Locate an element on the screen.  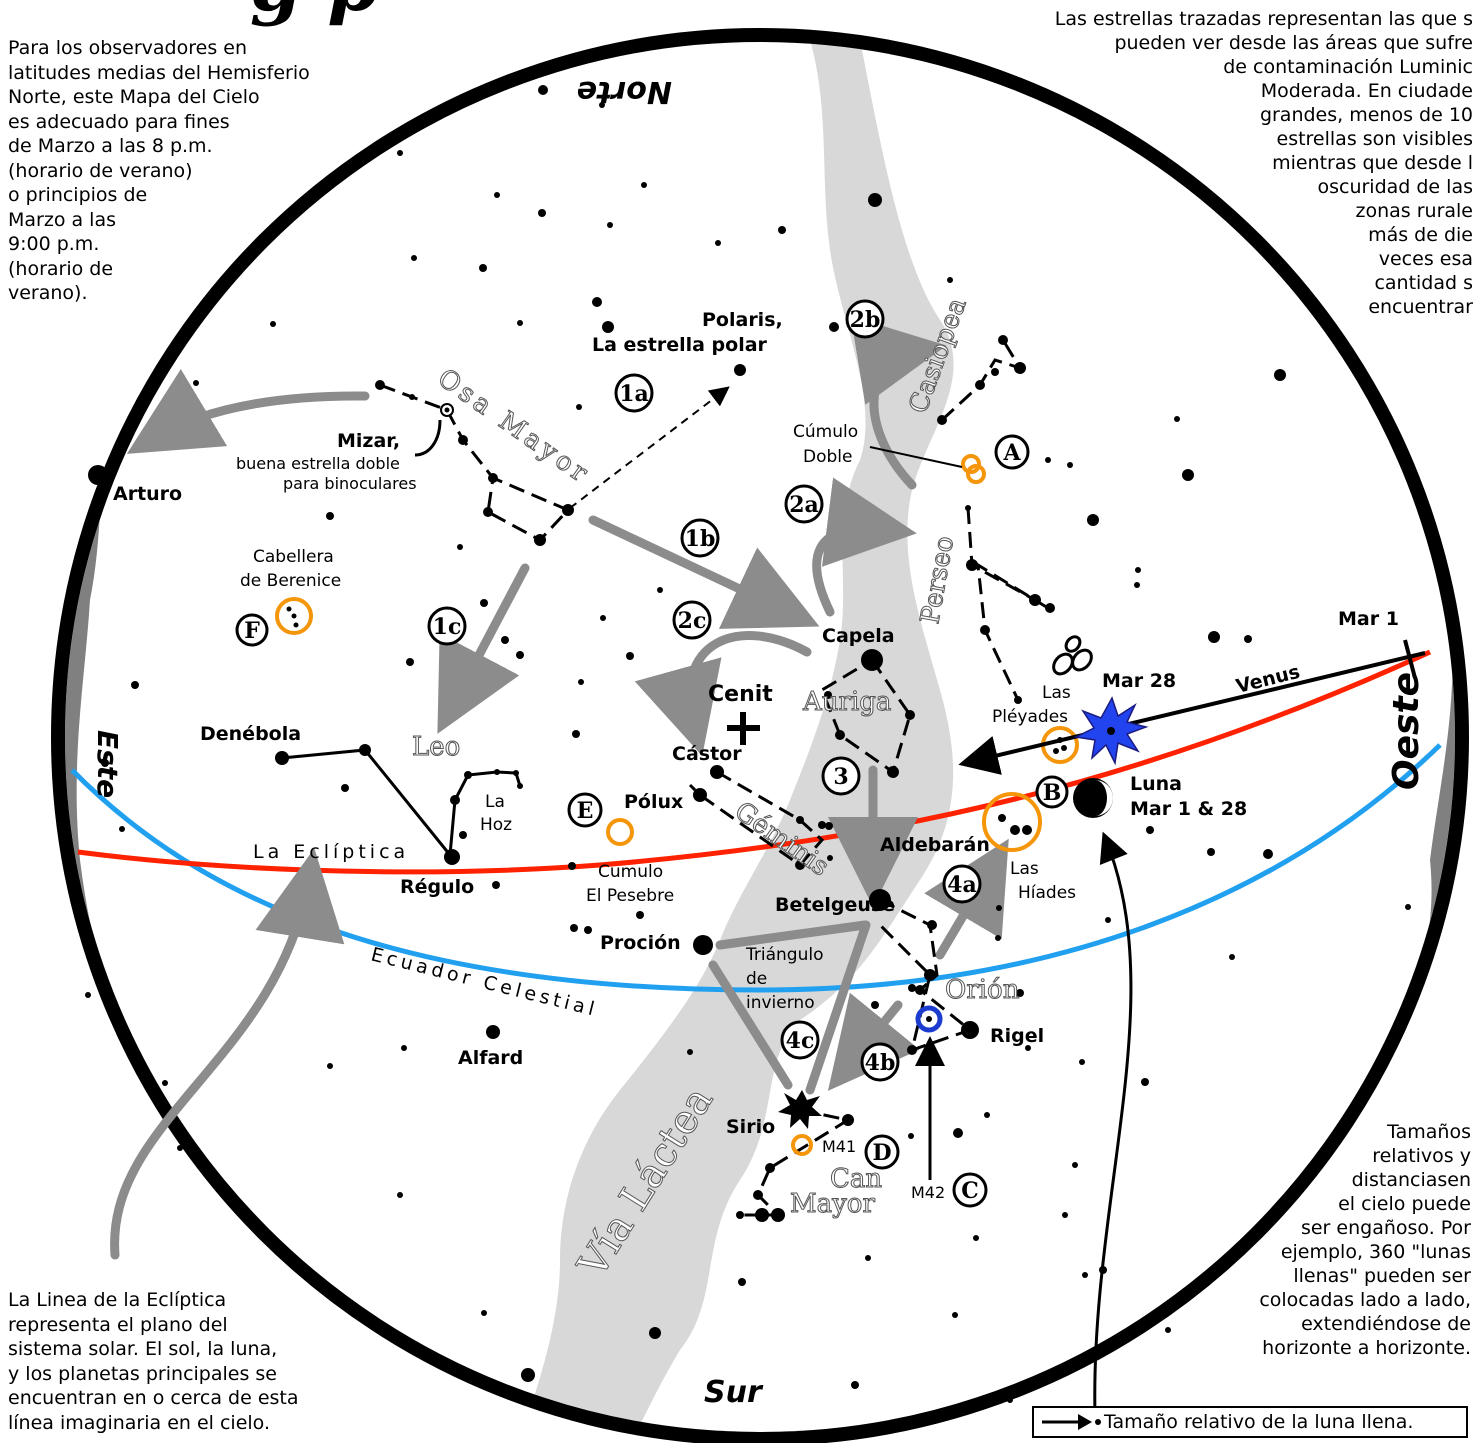
nebula-core is located at coordinates (929, 1019).